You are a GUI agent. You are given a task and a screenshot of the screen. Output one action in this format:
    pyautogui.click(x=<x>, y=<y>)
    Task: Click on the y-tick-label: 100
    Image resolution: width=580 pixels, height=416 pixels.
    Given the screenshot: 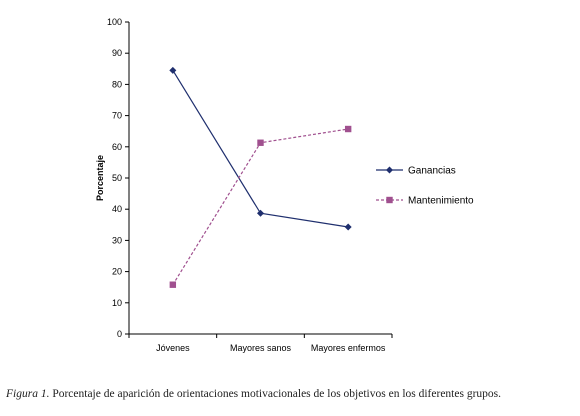 What is the action you would take?
    pyautogui.click(x=114, y=22)
    